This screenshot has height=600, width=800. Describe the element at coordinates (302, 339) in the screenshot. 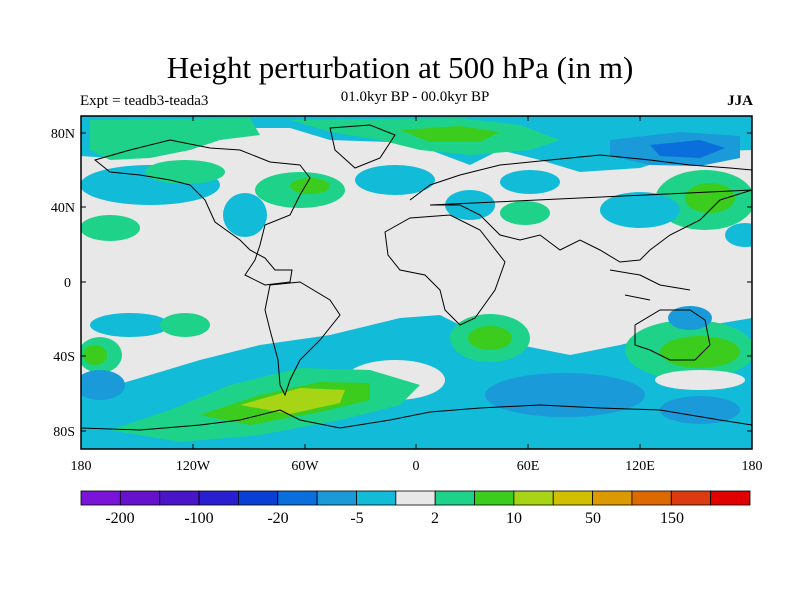

I see `coast-south-america` at that location.